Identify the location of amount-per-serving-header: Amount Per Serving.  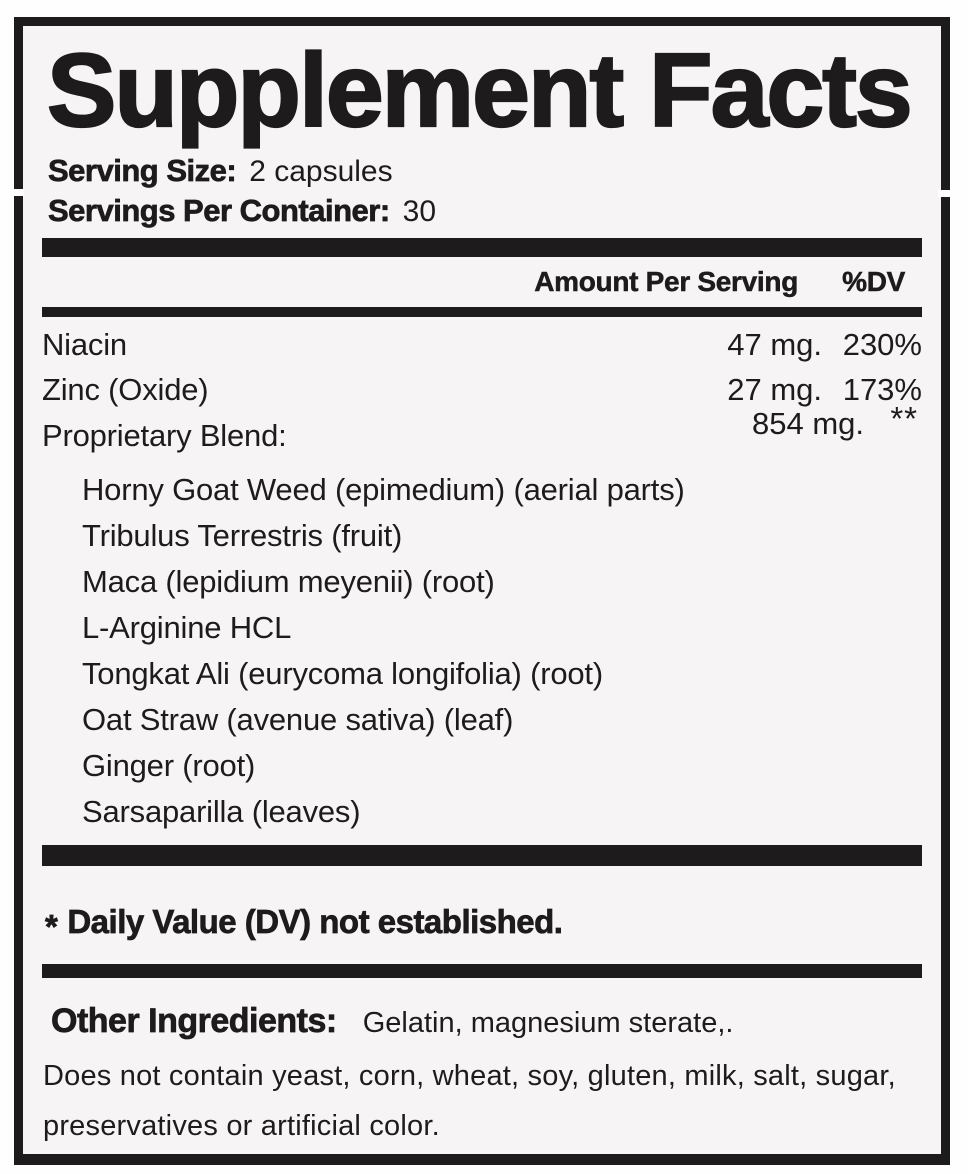
(666, 282).